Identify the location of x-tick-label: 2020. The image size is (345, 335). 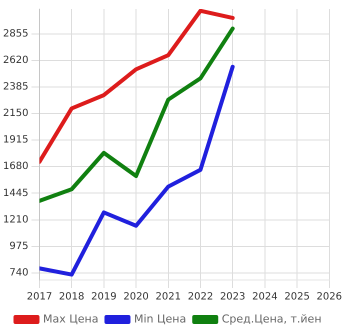
(136, 297).